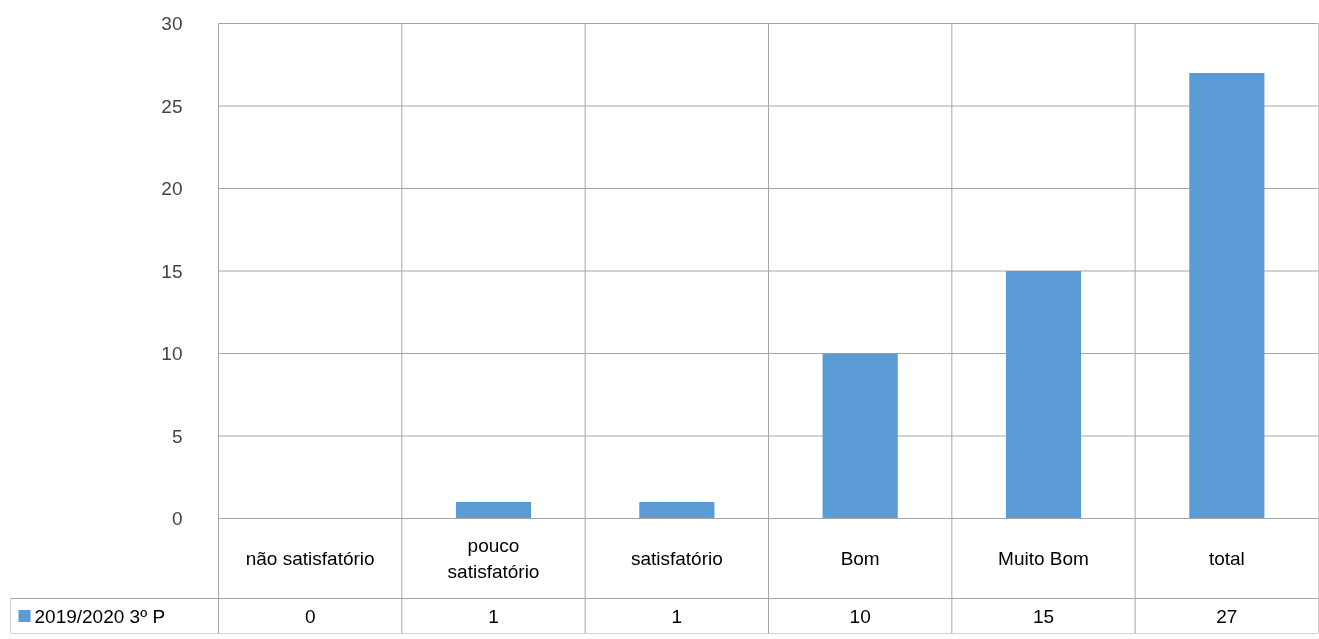 Image resolution: width=1319 pixels, height=639 pixels. What do you see at coordinates (1043, 616) in the screenshot?
I see `data-label: 15` at bounding box center [1043, 616].